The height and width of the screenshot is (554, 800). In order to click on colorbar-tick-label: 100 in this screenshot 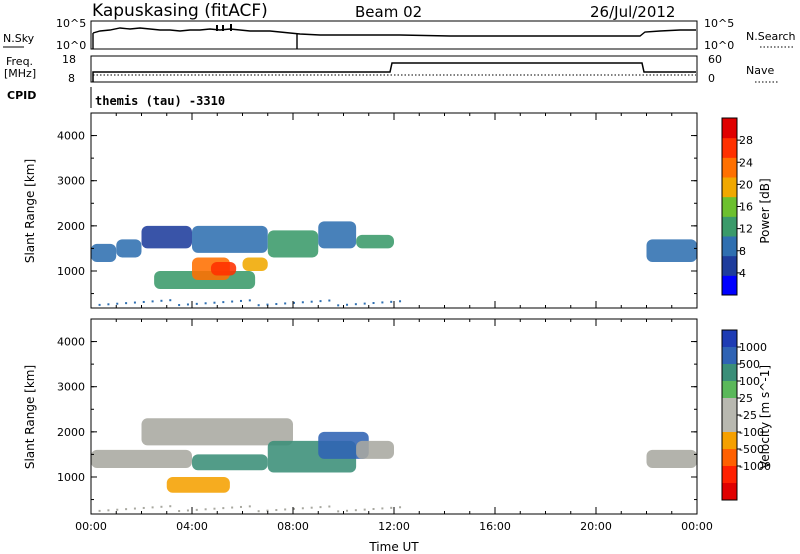, I will do `click(749, 381)`.